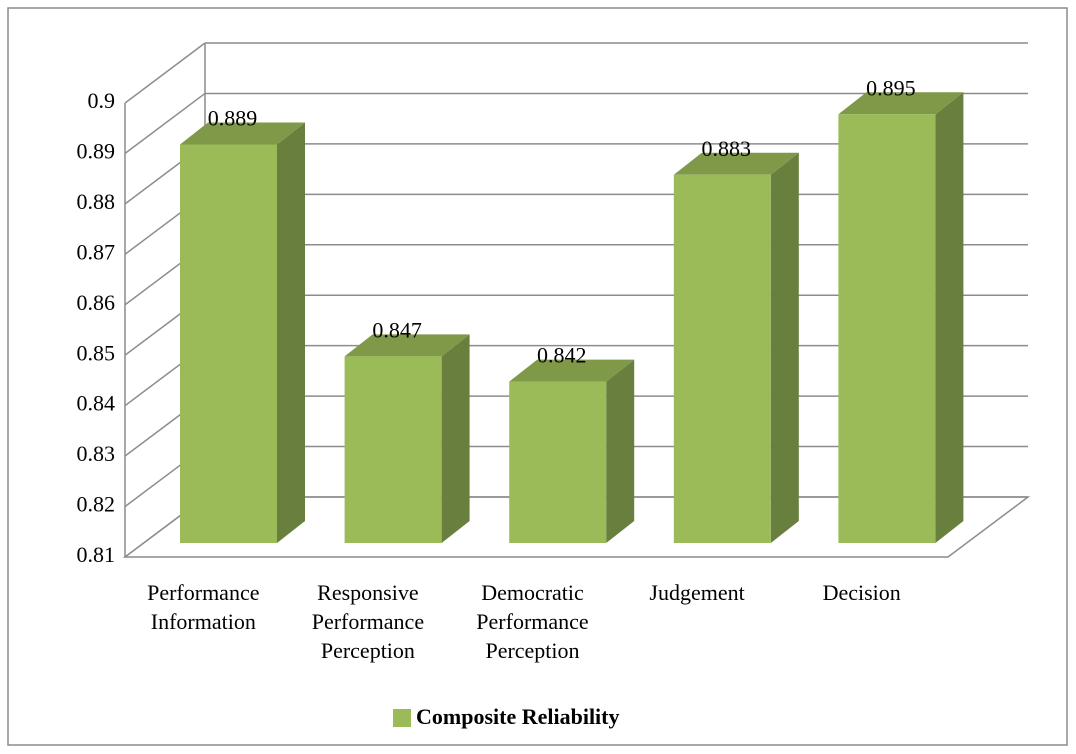 Image resolution: width=1076 pixels, height=754 pixels. I want to click on data-label: 0.842, so click(562, 355).